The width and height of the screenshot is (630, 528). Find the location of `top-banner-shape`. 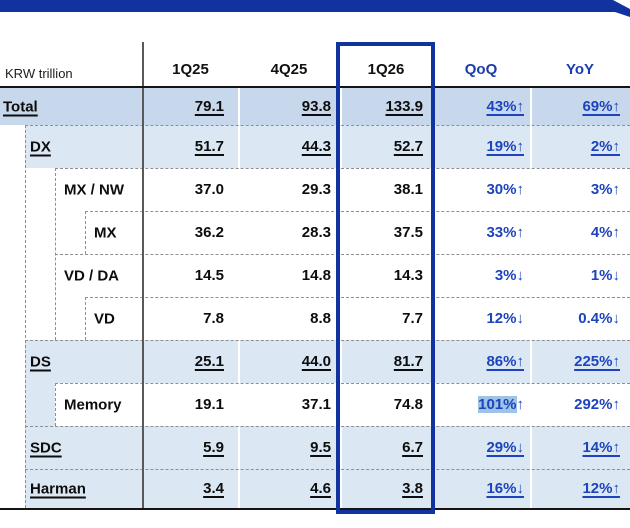

top-banner-shape is located at coordinates (315, 8).